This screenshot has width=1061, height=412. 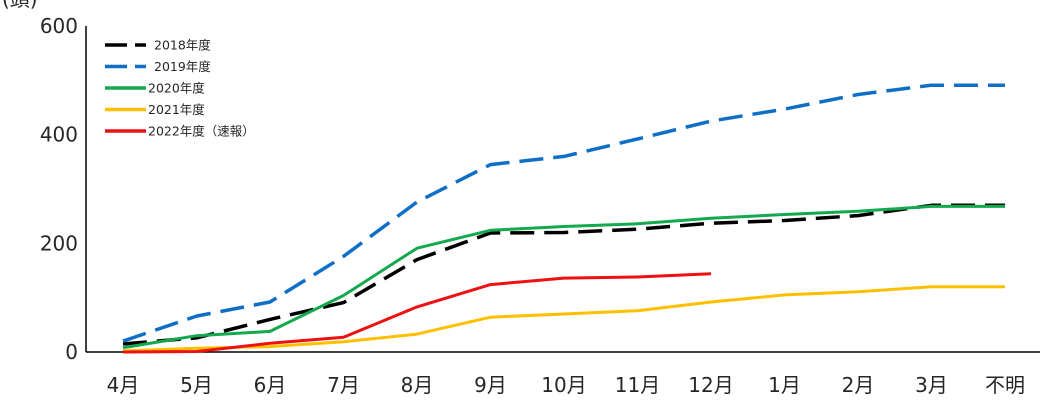 I want to click on legend: 2018年度 2019年度 2020年度 2021年度 2022年度（速報）, so click(x=180, y=88).